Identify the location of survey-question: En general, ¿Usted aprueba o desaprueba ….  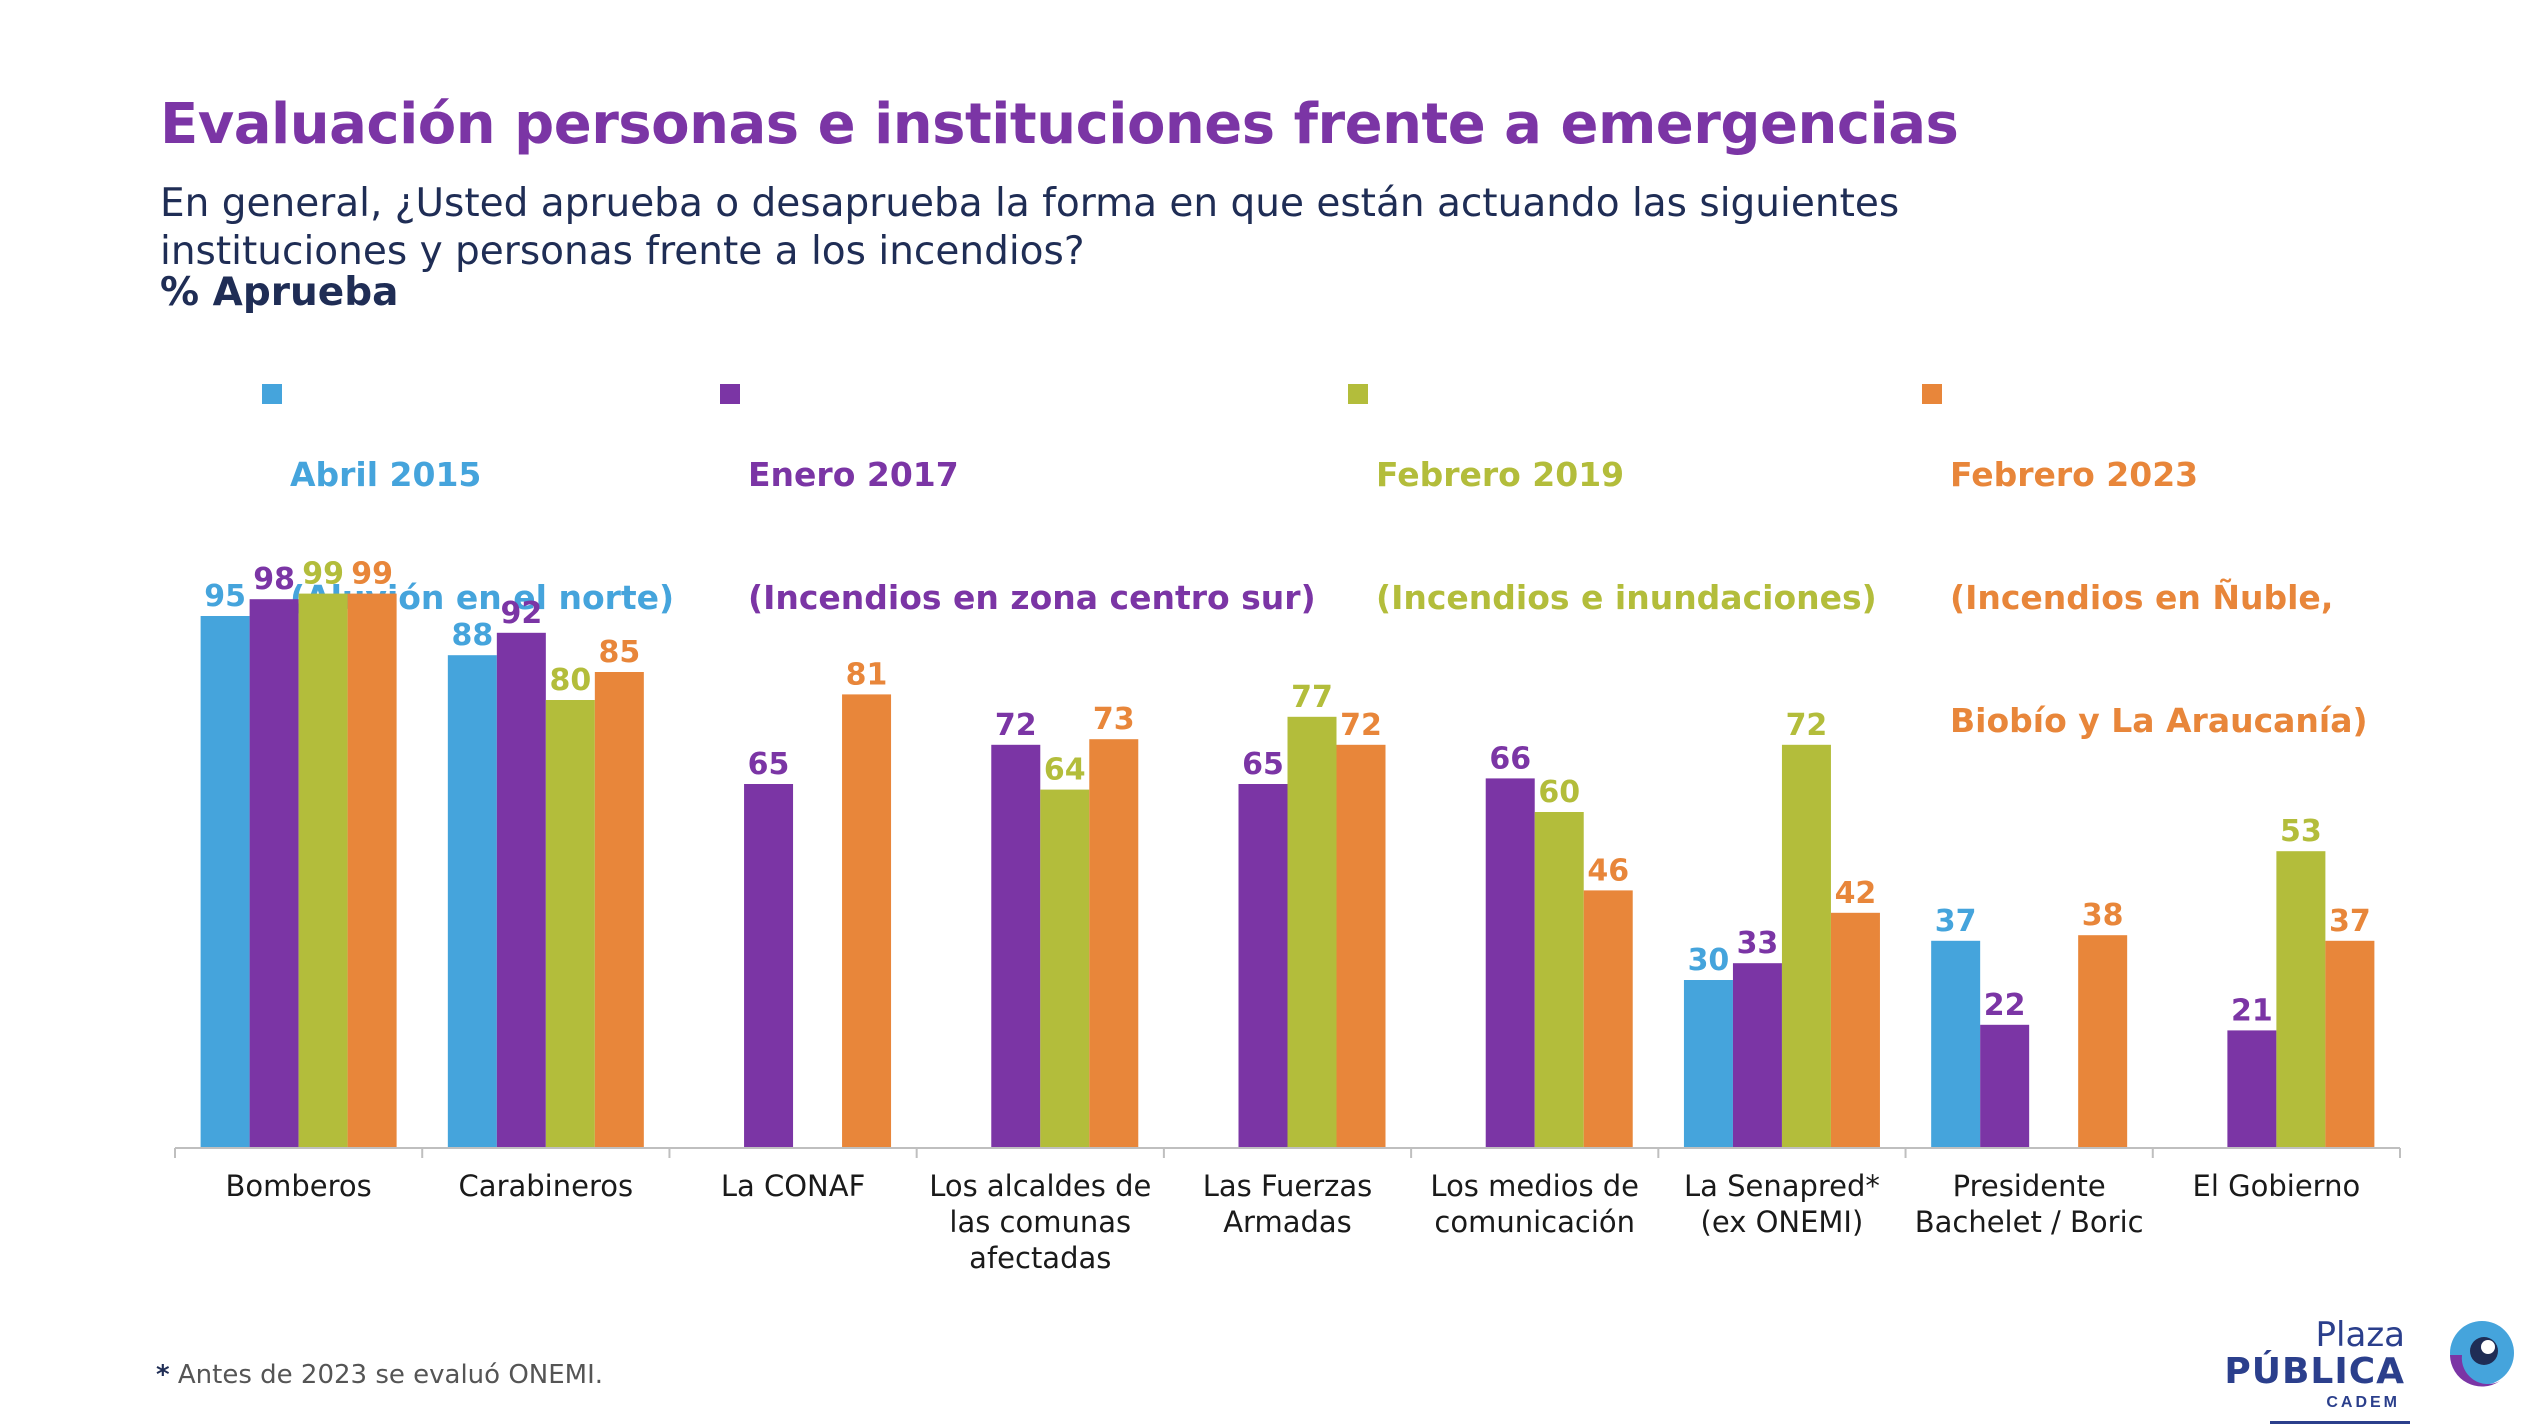
(1030, 227).